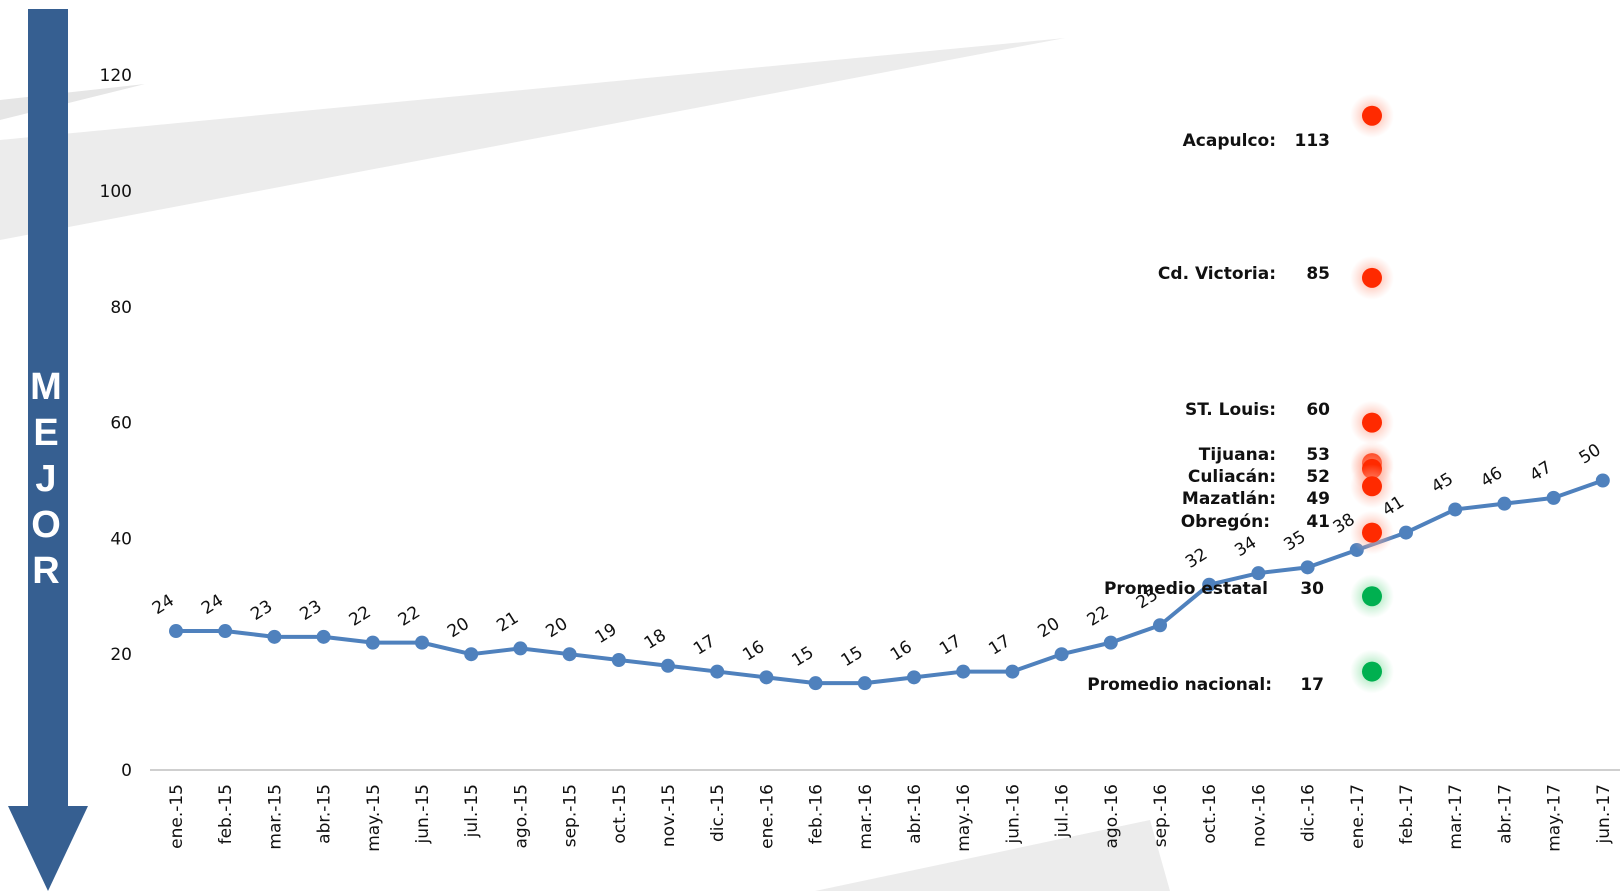 The width and height of the screenshot is (1620, 891). What do you see at coordinates (1491, 477) in the screenshot?
I see `data-label: 46` at bounding box center [1491, 477].